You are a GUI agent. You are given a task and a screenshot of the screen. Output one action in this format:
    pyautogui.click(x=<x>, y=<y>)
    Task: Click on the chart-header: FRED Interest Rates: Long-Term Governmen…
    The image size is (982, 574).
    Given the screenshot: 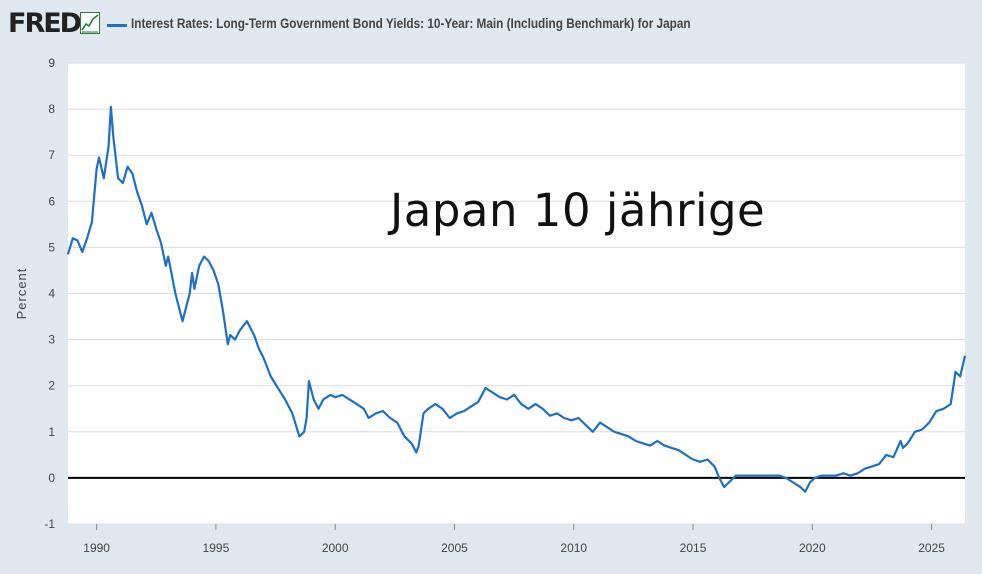 What is the action you would take?
    pyautogui.click(x=491, y=23)
    